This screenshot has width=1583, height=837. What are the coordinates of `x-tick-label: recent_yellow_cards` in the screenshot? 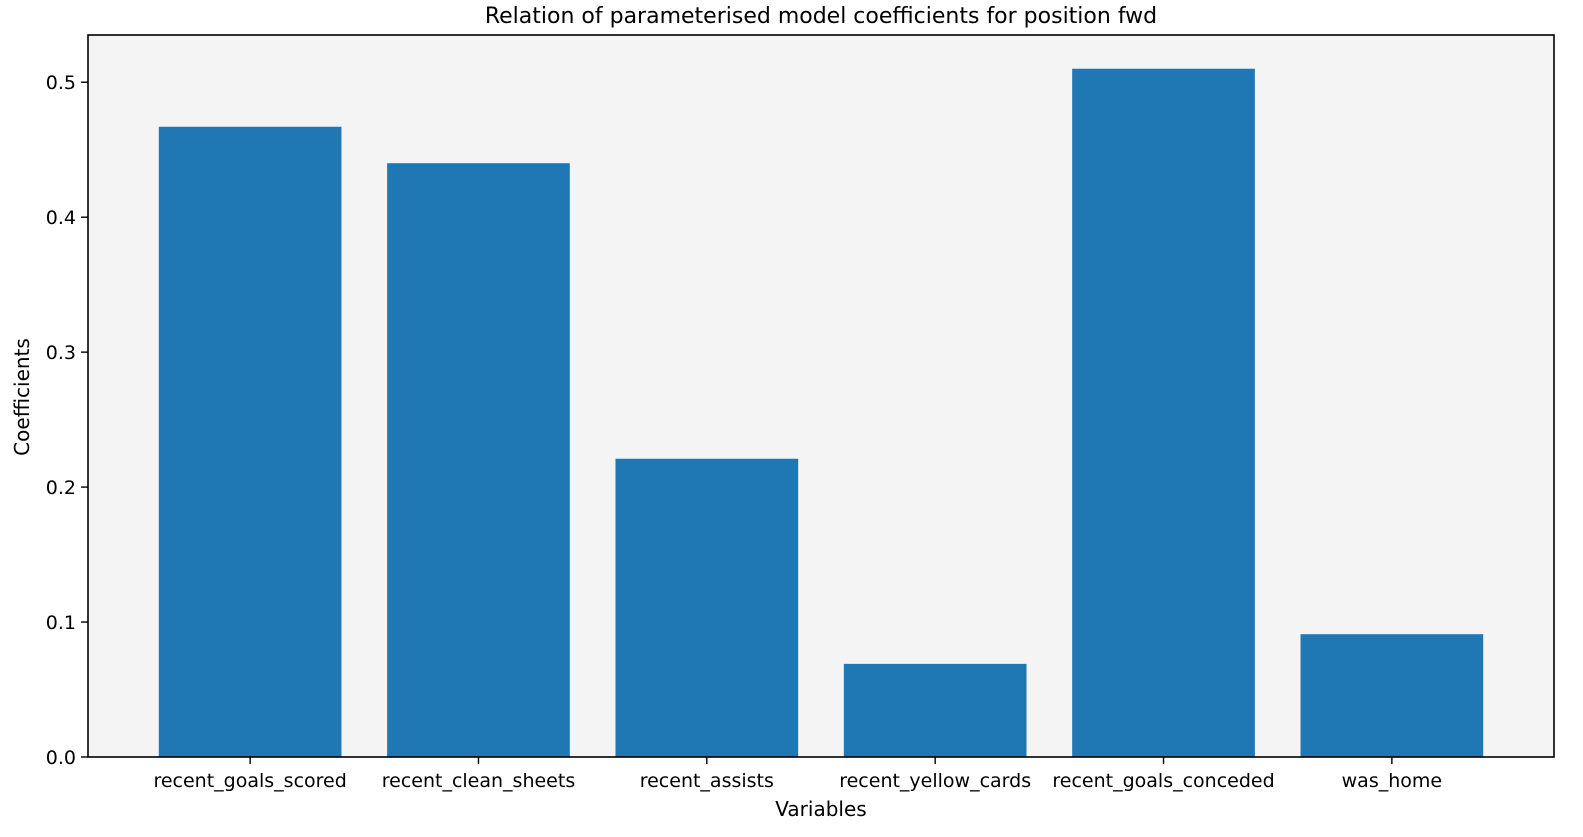 It's located at (935, 781).